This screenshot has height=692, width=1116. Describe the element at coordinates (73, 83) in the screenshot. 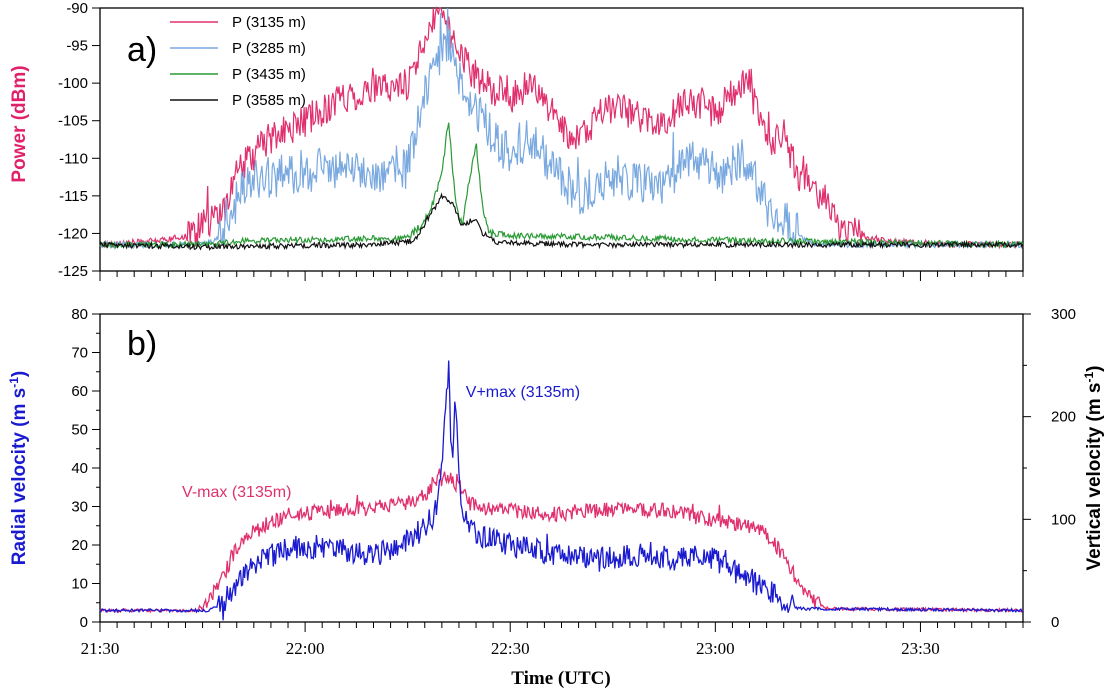

I see `panel-a-y-tick-label: -100` at that location.